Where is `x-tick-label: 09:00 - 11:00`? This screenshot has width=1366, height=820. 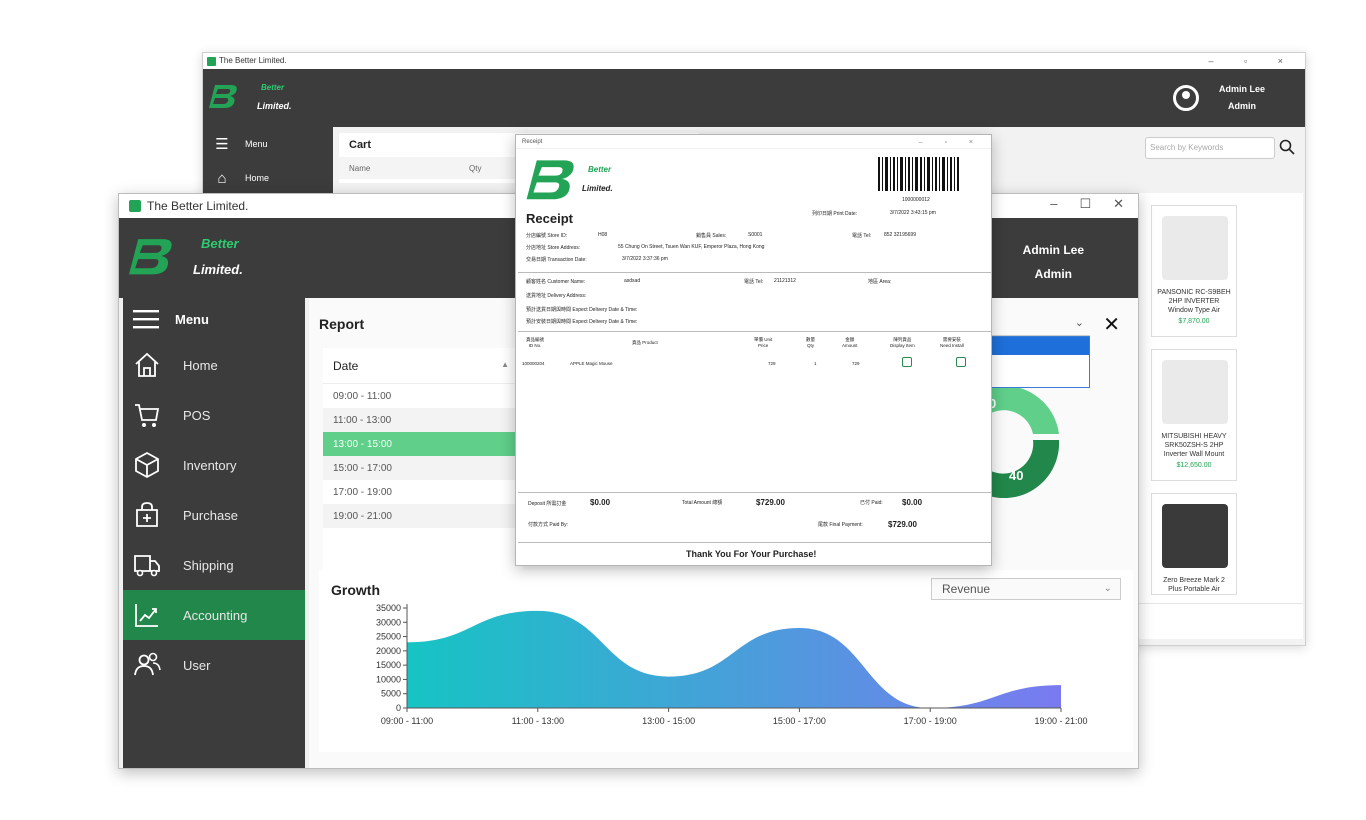
x-tick-label: 09:00 - 11:00 is located at coordinates (407, 721).